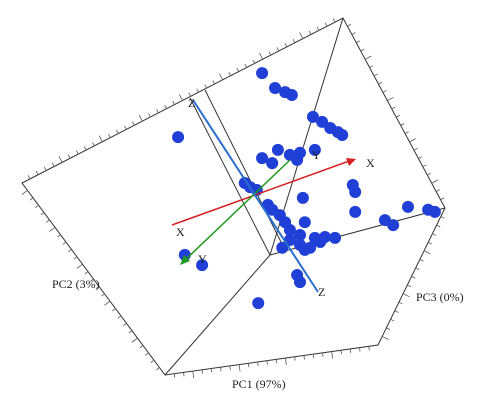 The height and width of the screenshot is (413, 480). I want to click on x-arrow, so click(262, 192).